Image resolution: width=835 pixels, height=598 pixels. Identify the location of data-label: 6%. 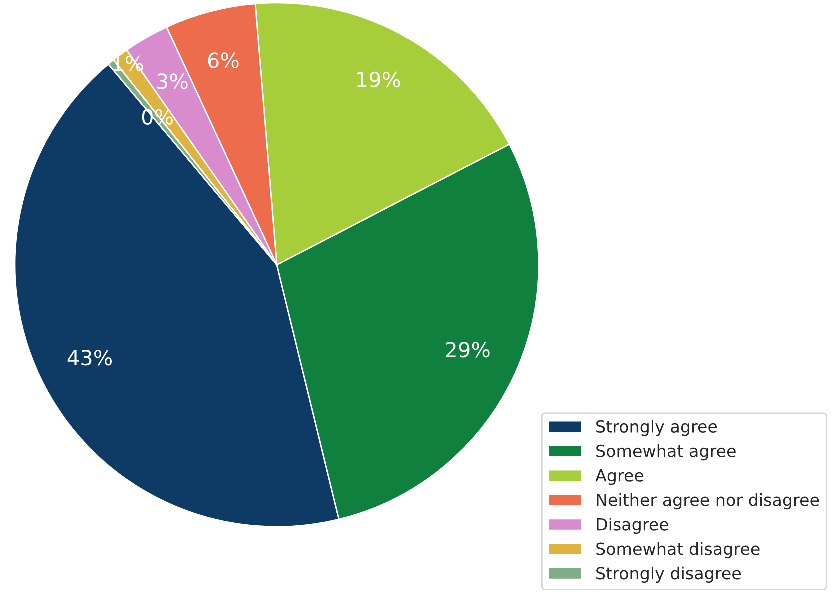
(223, 60).